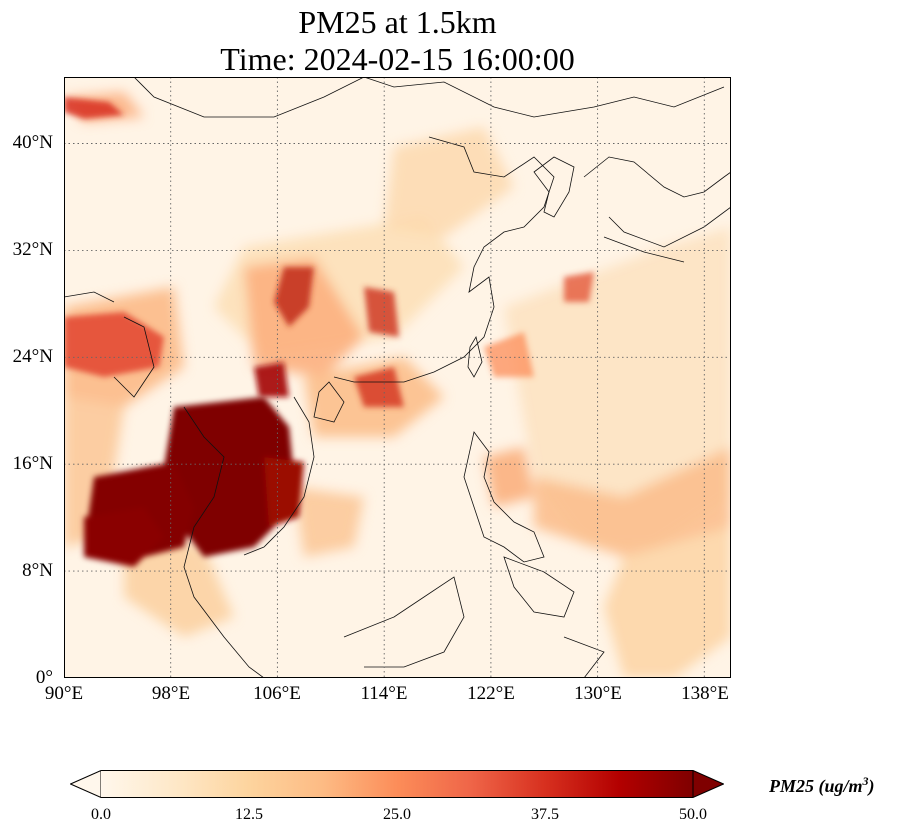  I want to click on lon-label-98e: 98°E, so click(171, 693).